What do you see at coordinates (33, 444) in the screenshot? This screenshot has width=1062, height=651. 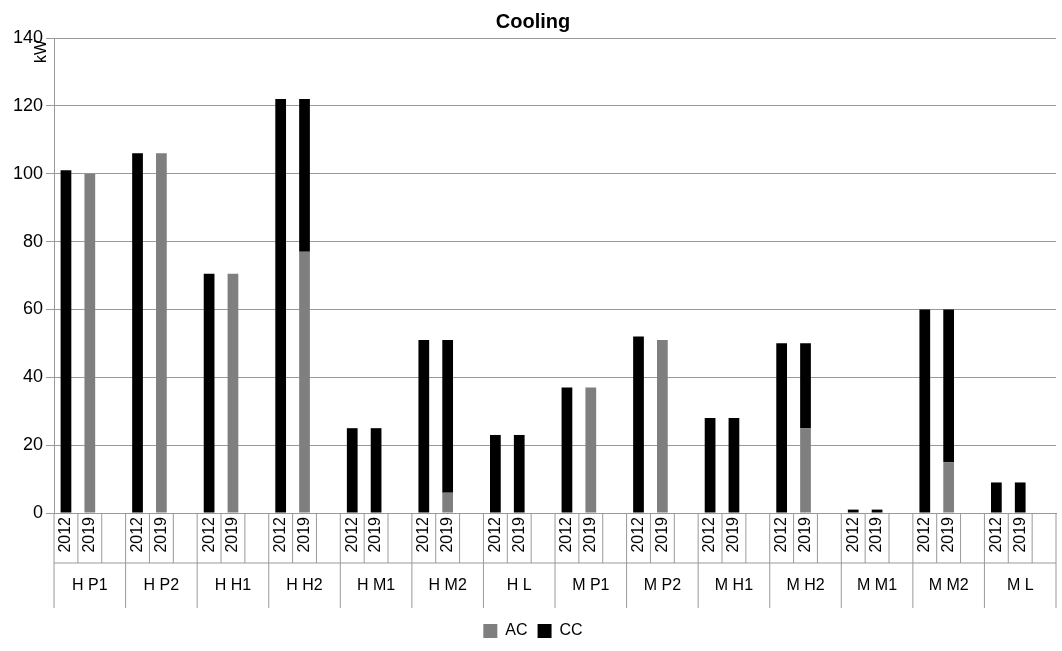 I see `y-tick-label: 20` at bounding box center [33, 444].